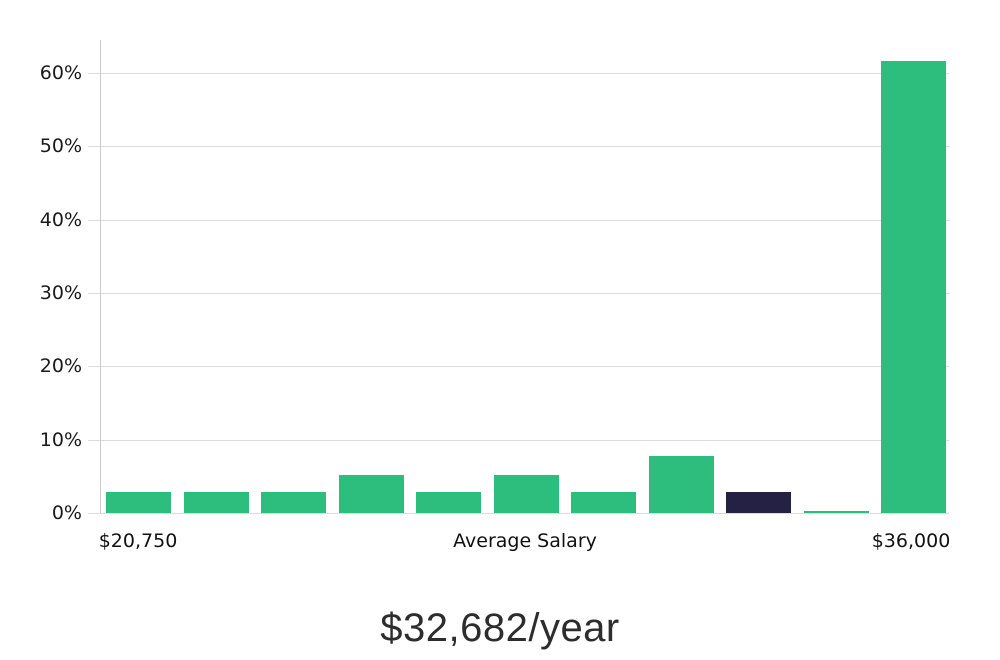 This screenshot has width=1000, height=660. Describe the element at coordinates (138, 541) in the screenshot. I see `x-axis-label-min-salary: $20,750` at that location.